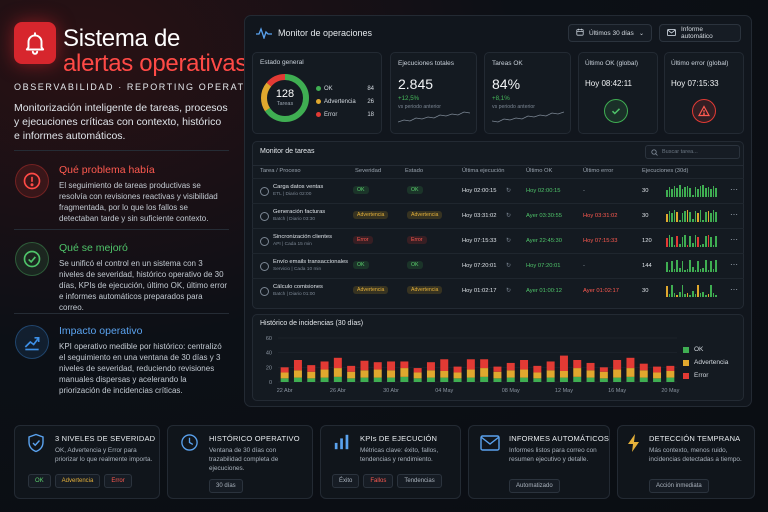 The image size is (768, 512). Describe the element at coordinates (506, 84) in the screenshot. I see `kpi-value: 84%` at that location.